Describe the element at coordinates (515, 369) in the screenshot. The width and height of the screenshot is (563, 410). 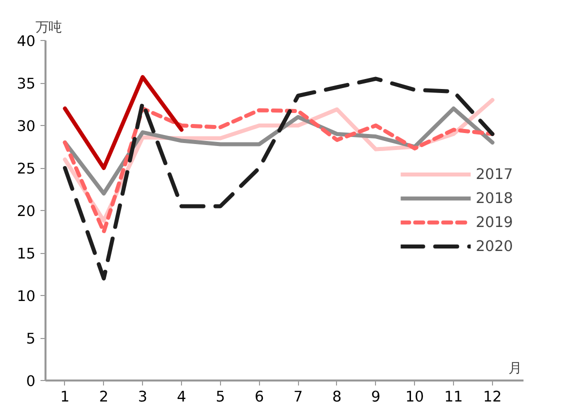
I see `x-axis-title: 月` at that location.